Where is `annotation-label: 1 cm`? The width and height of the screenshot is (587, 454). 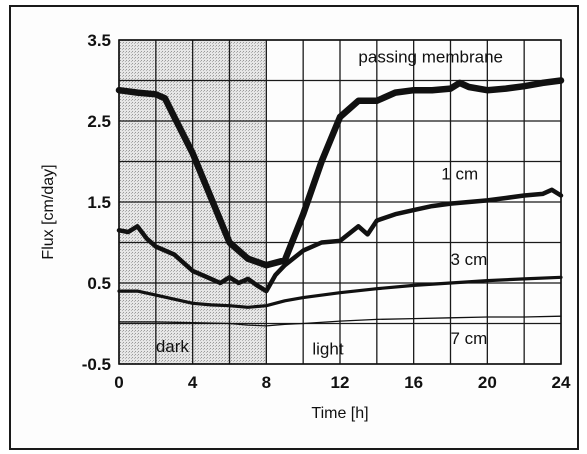
annotation-label: 1 cm is located at coordinates (459, 173).